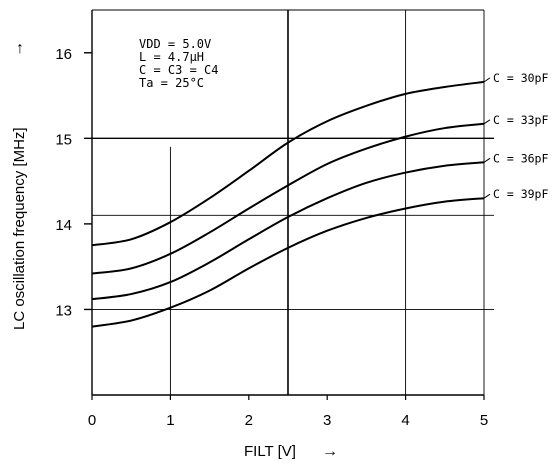  I want to click on y-tick-label: 13, so click(63, 310).